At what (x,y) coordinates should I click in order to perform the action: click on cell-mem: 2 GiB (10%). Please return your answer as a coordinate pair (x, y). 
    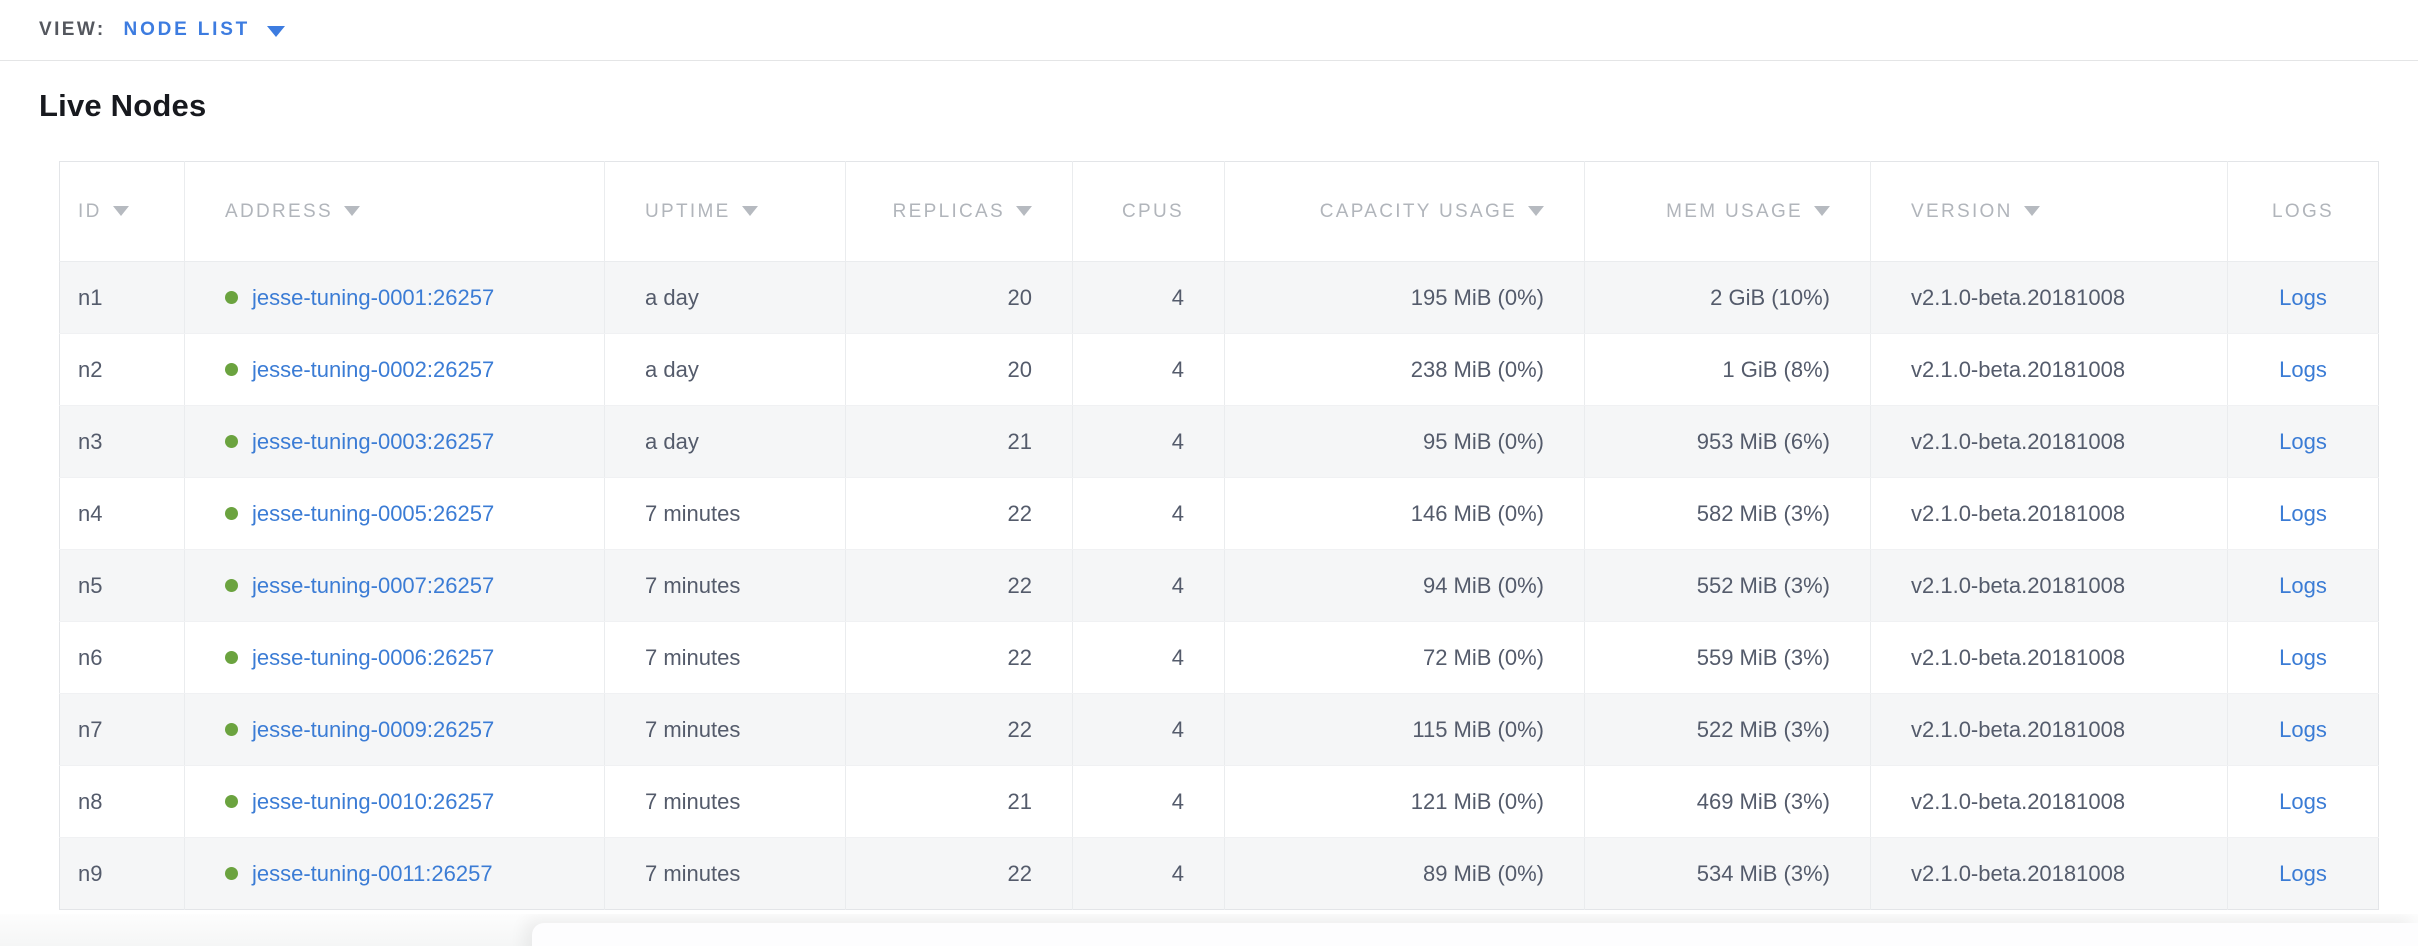
    Looking at the image, I should click on (1727, 297).